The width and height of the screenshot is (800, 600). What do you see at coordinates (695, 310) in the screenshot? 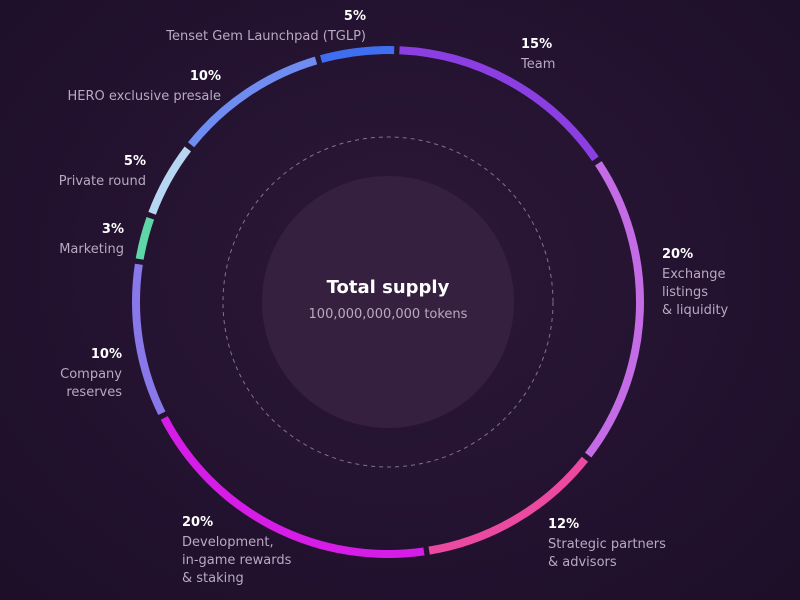
I see `slice-category-label: & liquidity` at bounding box center [695, 310].